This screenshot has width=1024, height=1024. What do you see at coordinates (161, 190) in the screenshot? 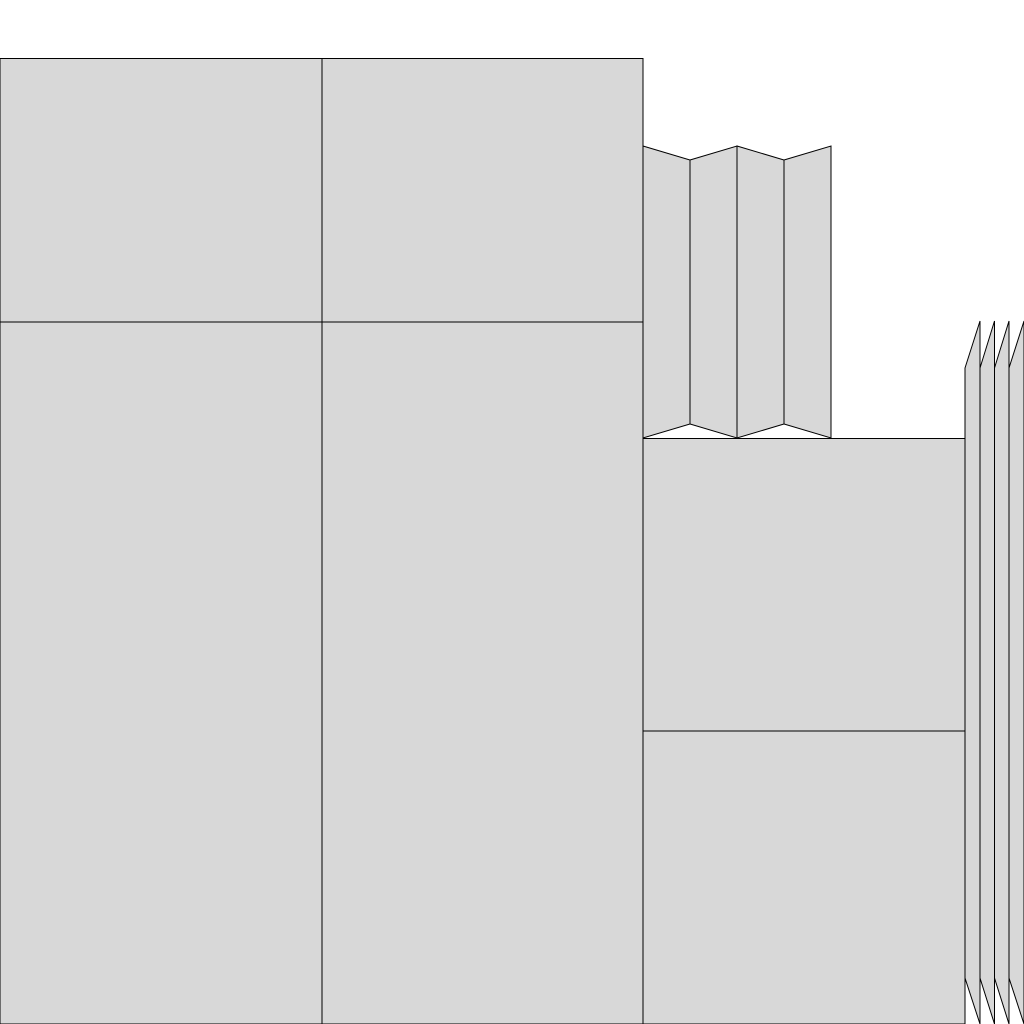
I see `panel-top-left` at bounding box center [161, 190].